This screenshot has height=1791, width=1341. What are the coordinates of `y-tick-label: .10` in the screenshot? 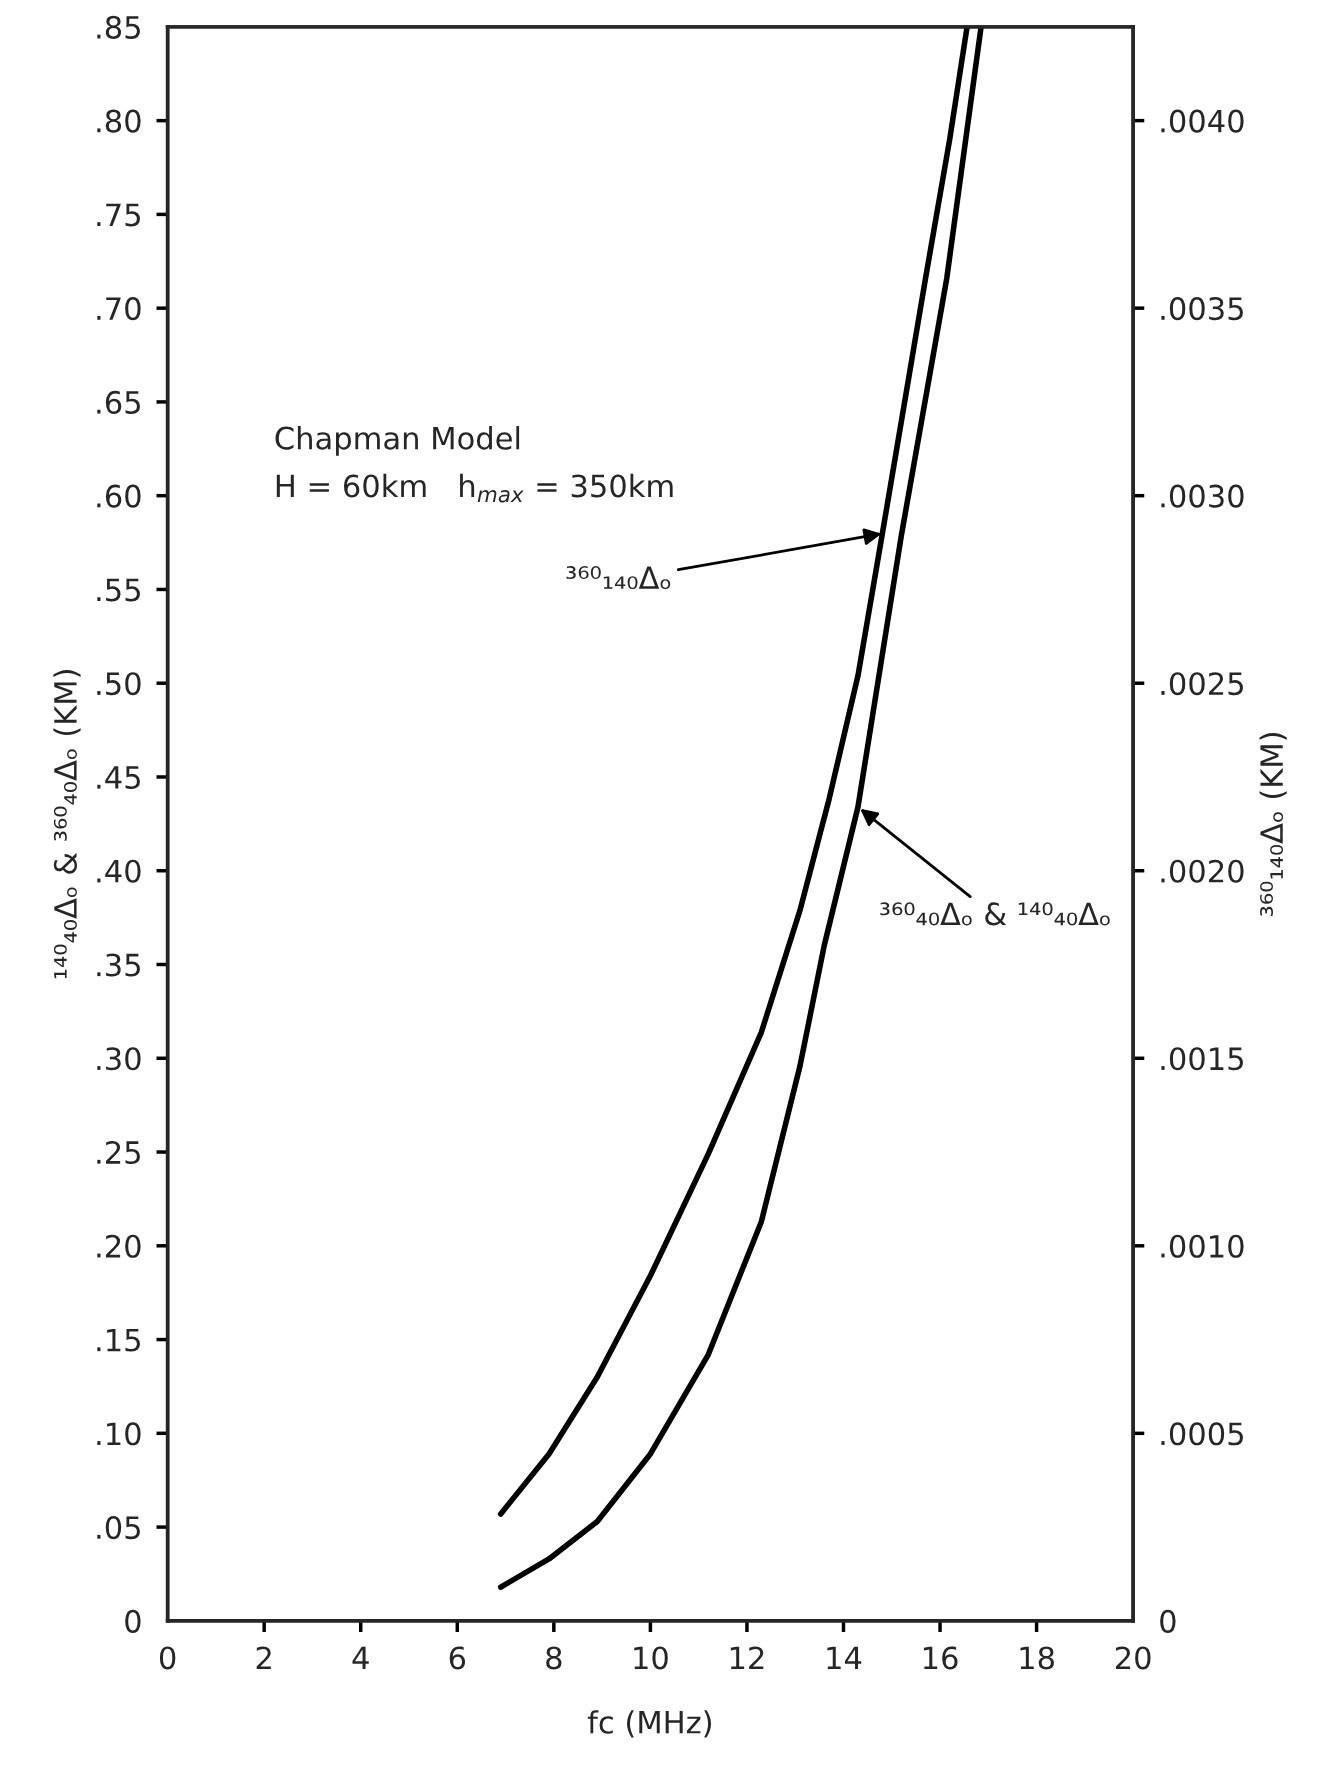 It's located at (119, 1434).